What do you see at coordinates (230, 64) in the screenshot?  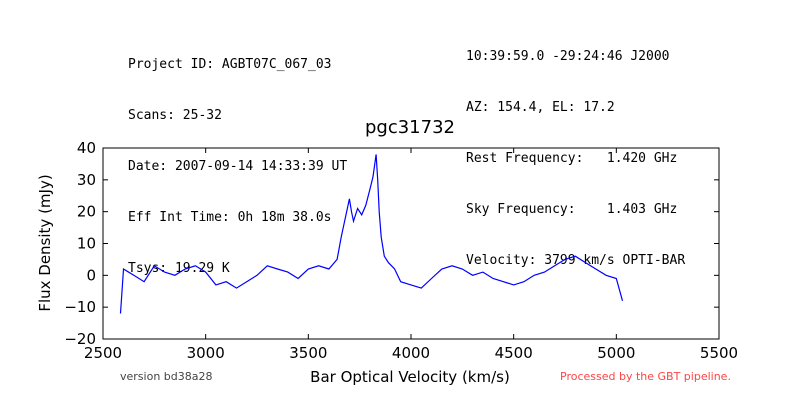 I see `project-id-line: Project ID: AGBT07C_067_03` at bounding box center [230, 64].